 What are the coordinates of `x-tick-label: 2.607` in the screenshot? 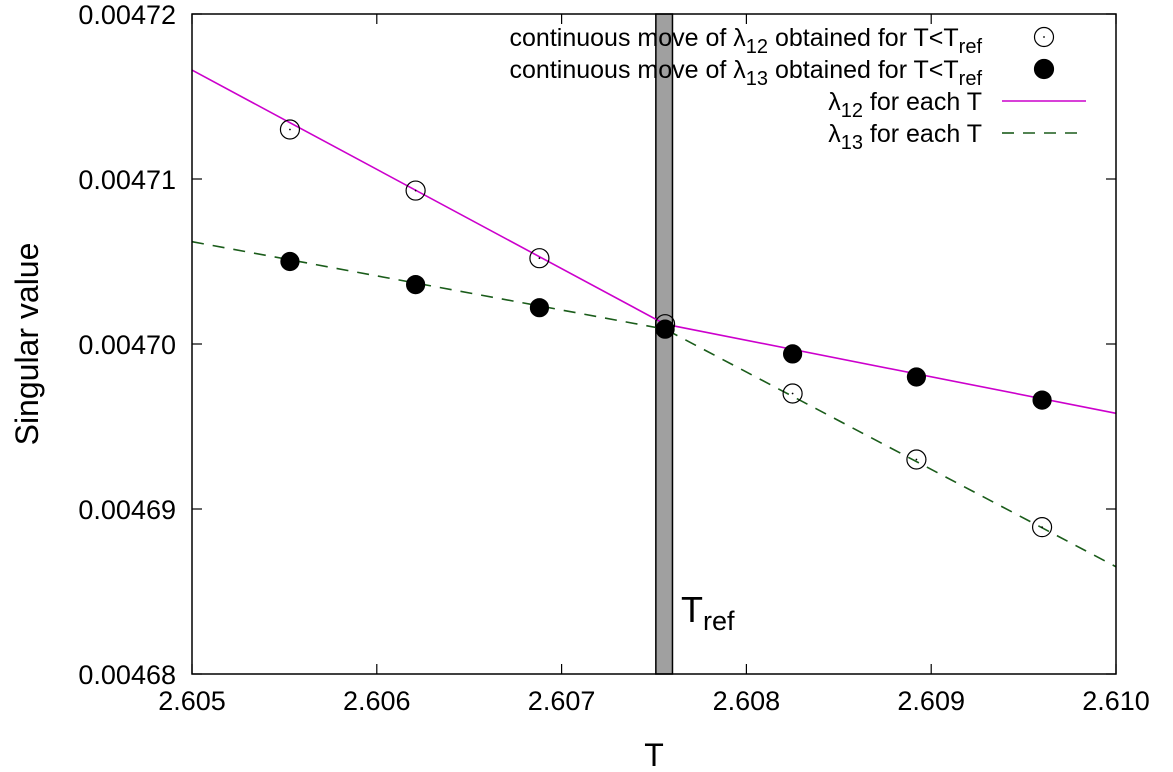 It's located at (562, 701).